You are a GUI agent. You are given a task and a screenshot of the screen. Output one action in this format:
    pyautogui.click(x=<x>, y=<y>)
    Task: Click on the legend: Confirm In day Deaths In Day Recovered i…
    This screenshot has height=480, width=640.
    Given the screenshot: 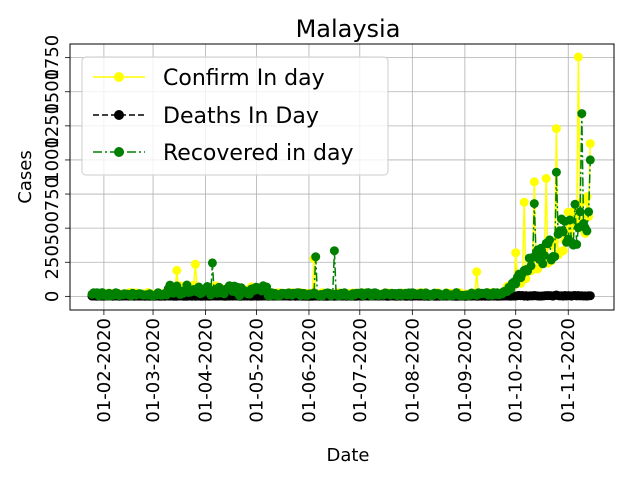 What is the action you would take?
    pyautogui.click(x=235, y=116)
    